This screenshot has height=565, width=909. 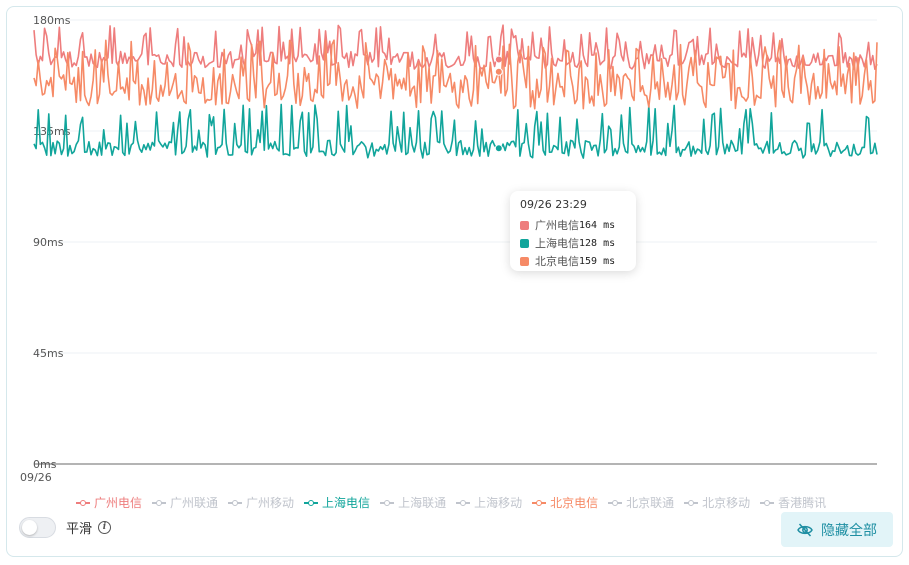 I want to click on legend-item: 上海联通, so click(x=413, y=502).